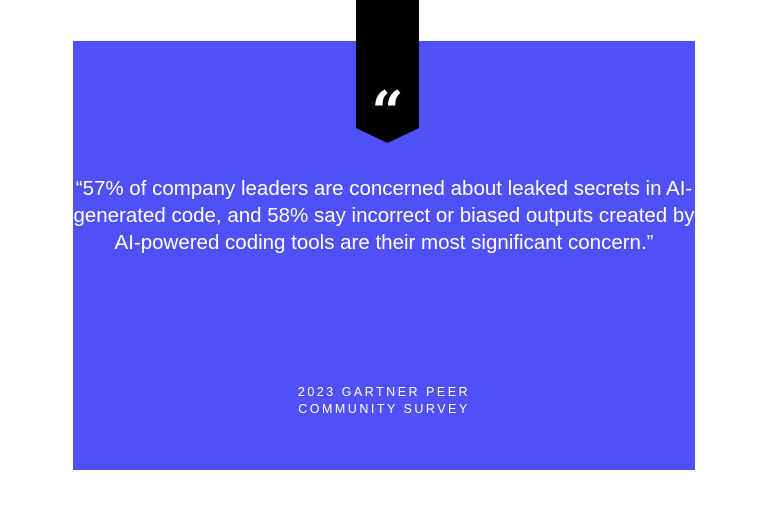  I want to click on quote-source: 2023 GARTNER PEER COMMUNITY SURVEY, so click(384, 401).